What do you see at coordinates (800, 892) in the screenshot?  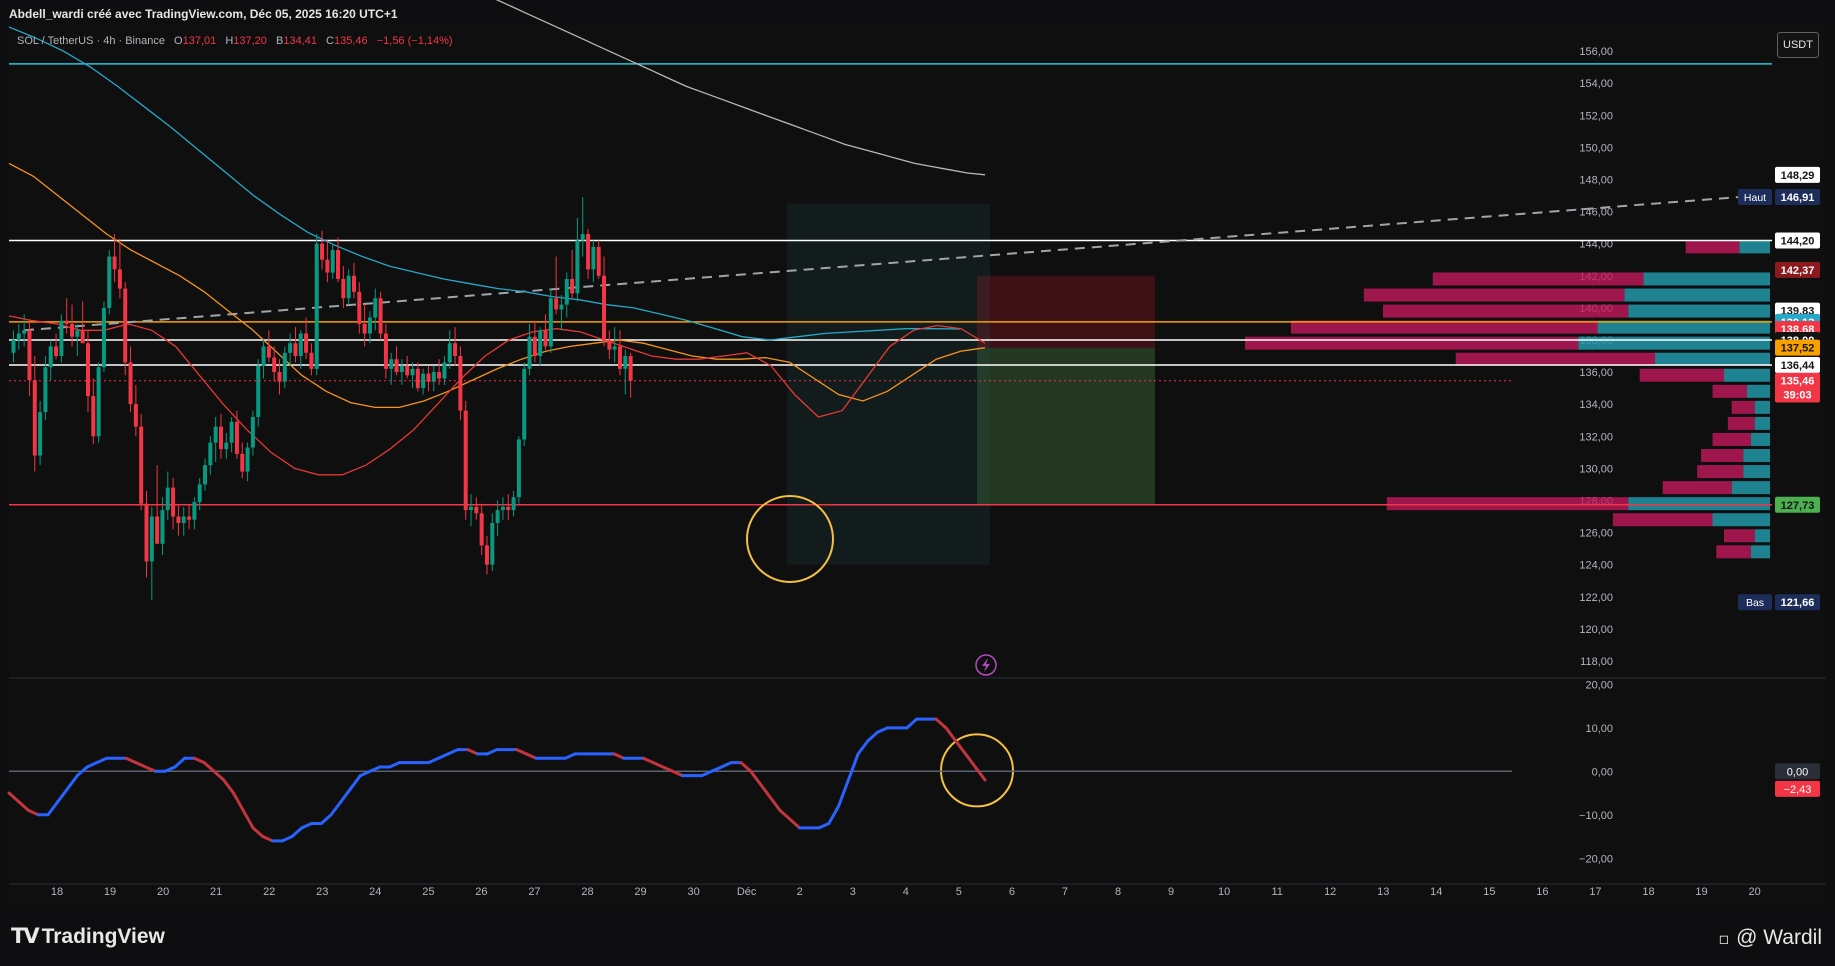 I see `time-tick-label: 2` at bounding box center [800, 892].